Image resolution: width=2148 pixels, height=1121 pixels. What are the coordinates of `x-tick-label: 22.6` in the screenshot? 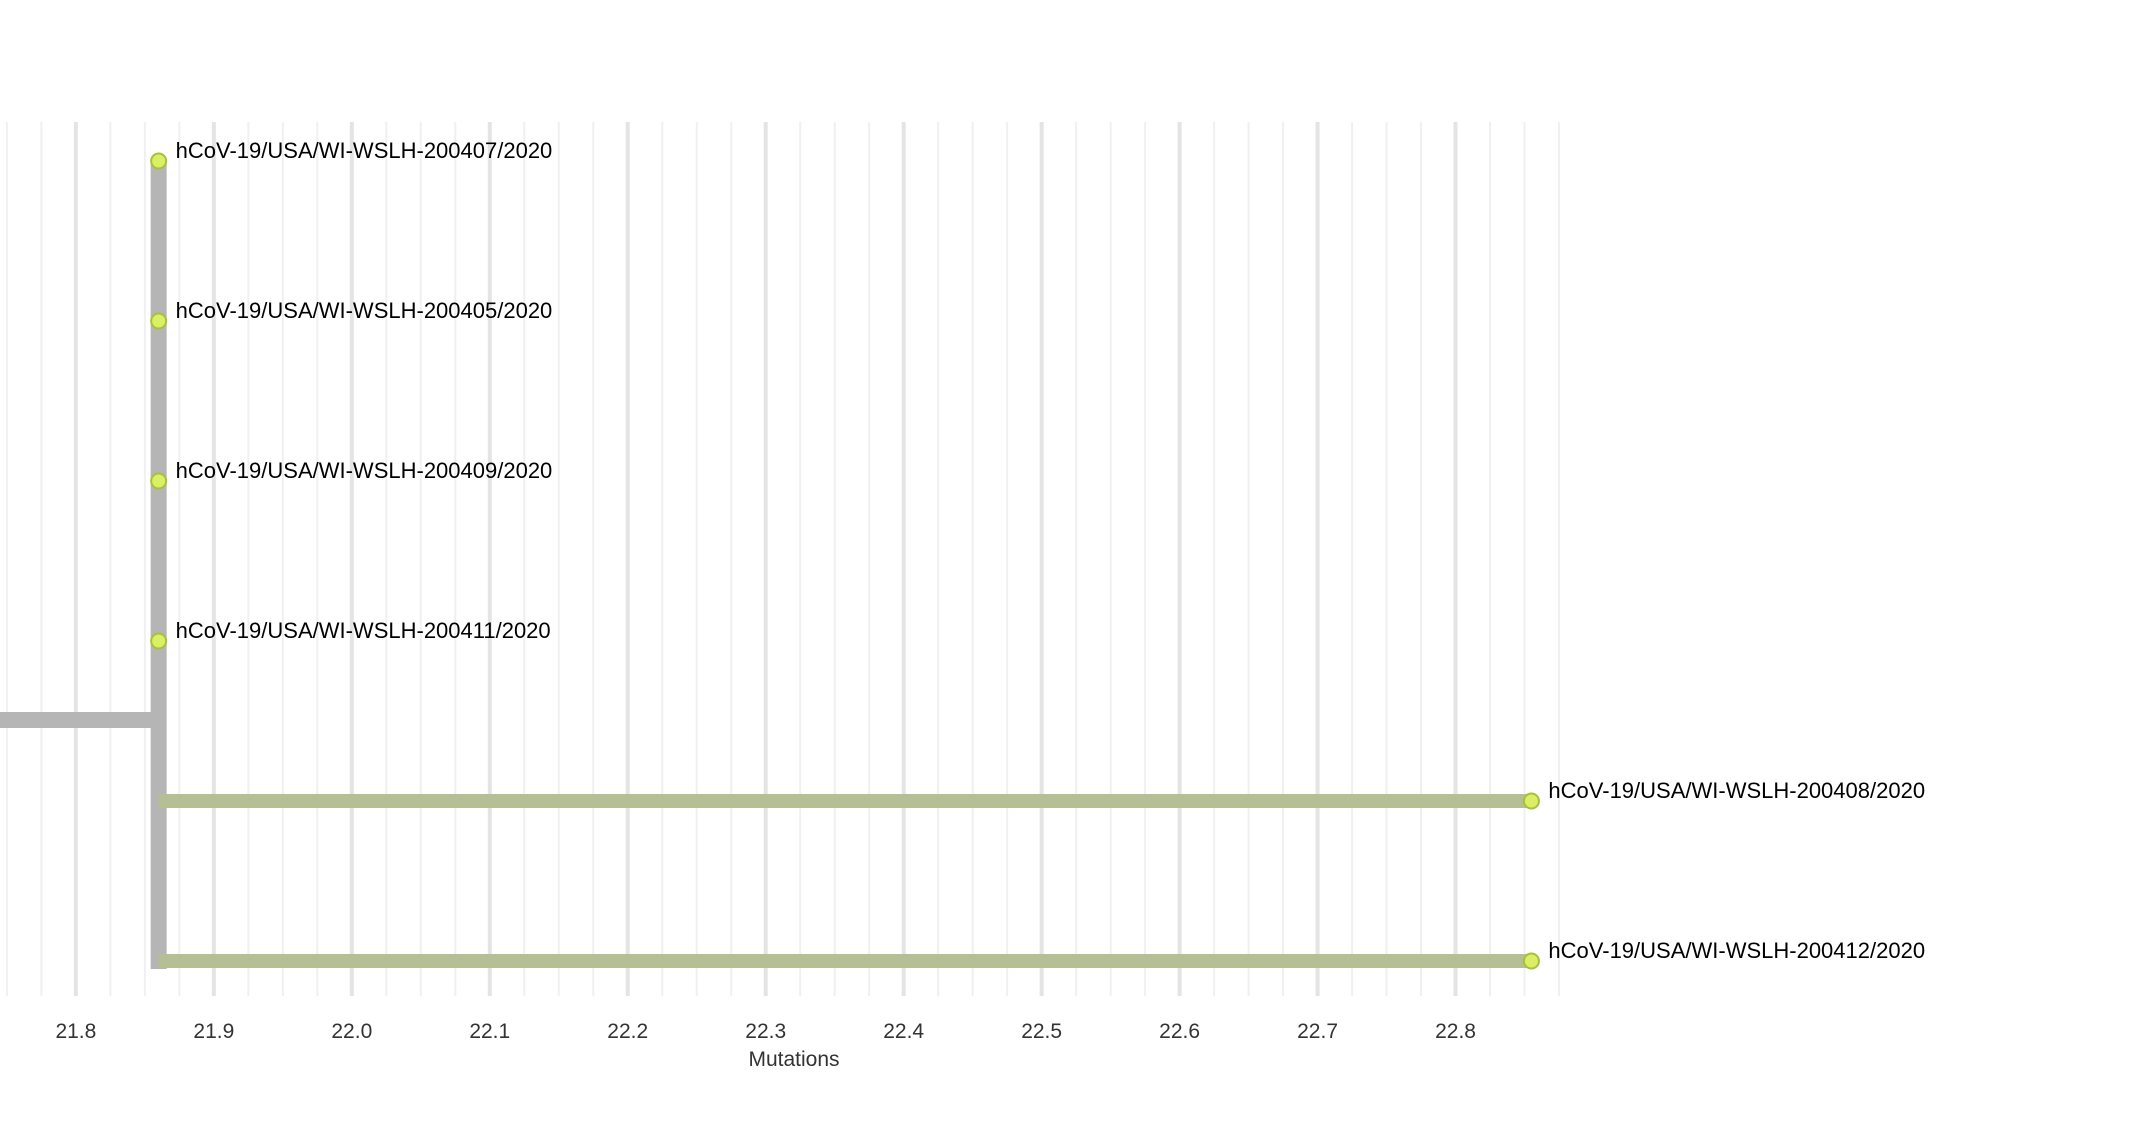 It's located at (1179, 1031).